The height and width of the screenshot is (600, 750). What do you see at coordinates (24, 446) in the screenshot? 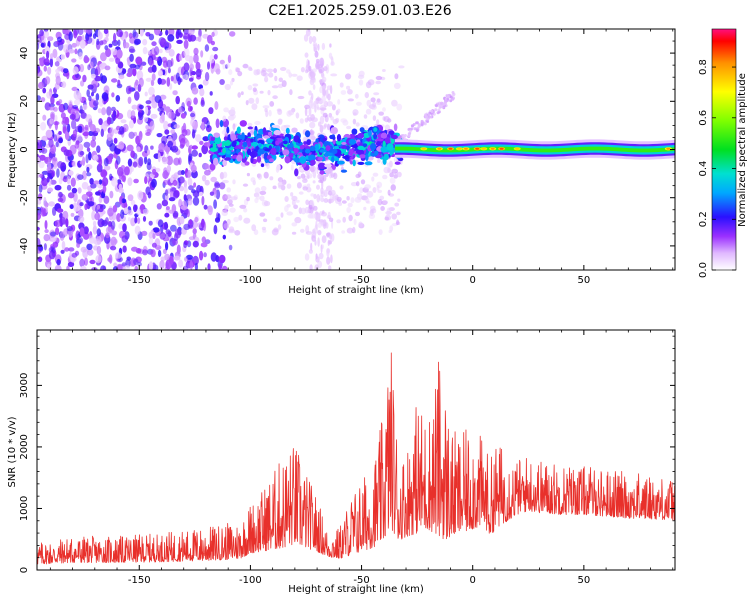
I see `y-tick-label: 2000` at bounding box center [24, 446].